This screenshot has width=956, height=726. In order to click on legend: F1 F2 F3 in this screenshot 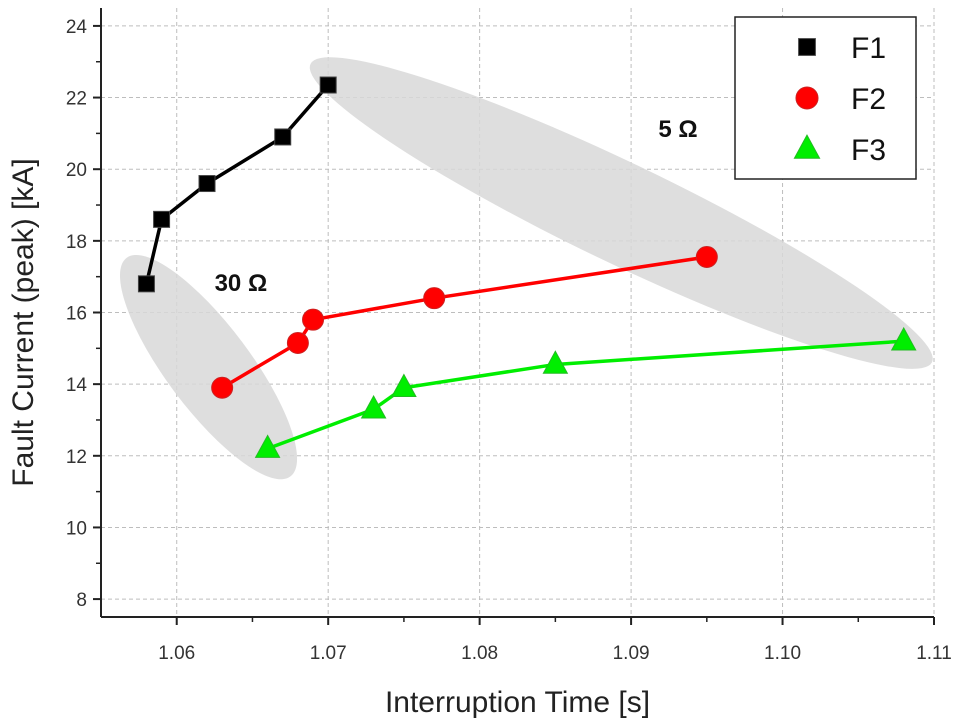, I will do `click(825, 98)`.